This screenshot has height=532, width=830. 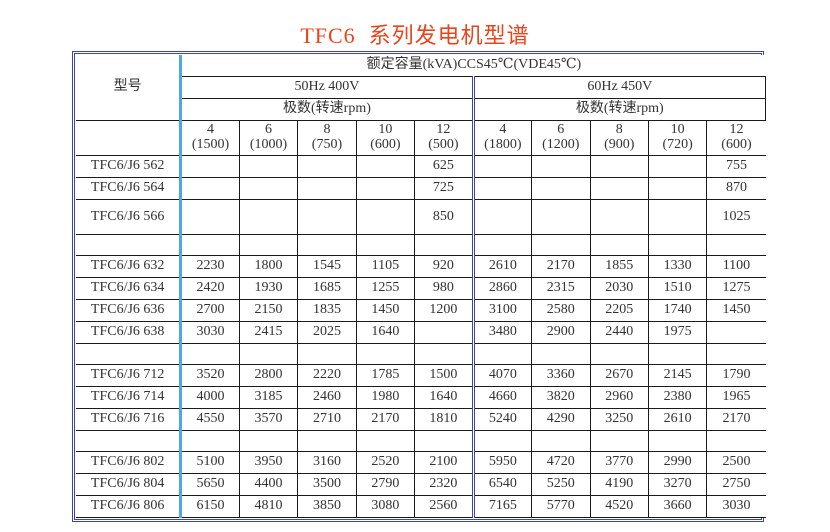 I want to click on capacity-cell: 2420, so click(x=210, y=288).